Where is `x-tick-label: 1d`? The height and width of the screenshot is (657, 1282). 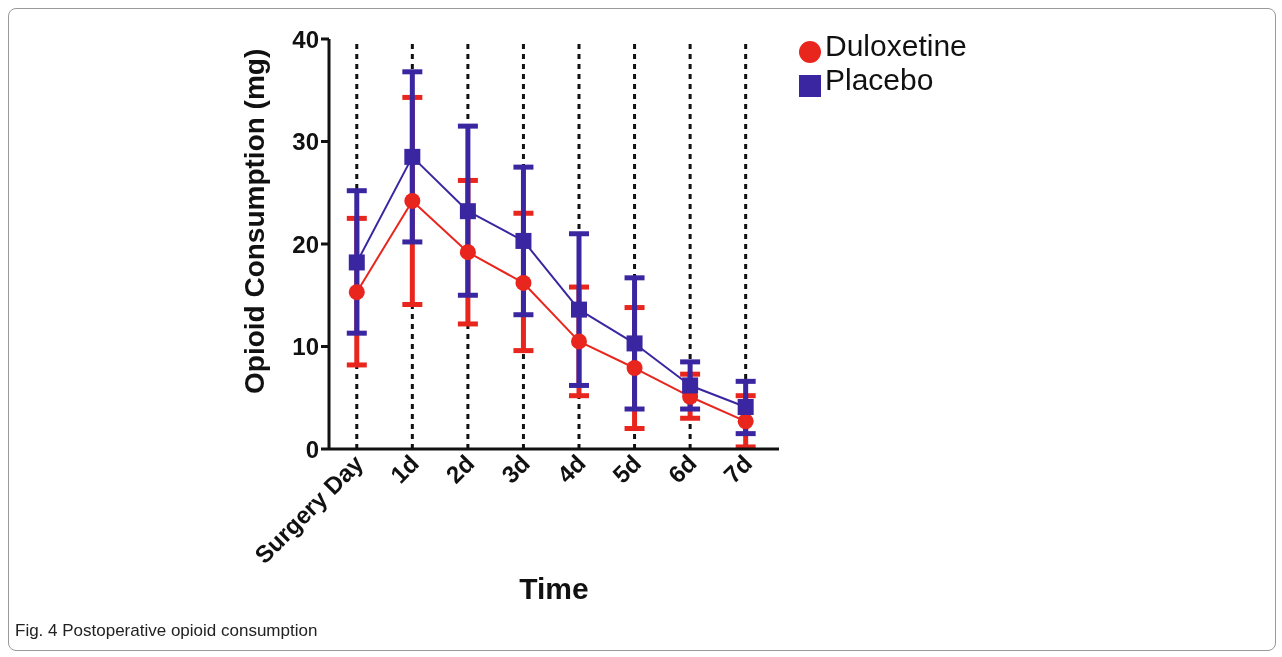 x-tick-label: 1d is located at coordinates (404, 469).